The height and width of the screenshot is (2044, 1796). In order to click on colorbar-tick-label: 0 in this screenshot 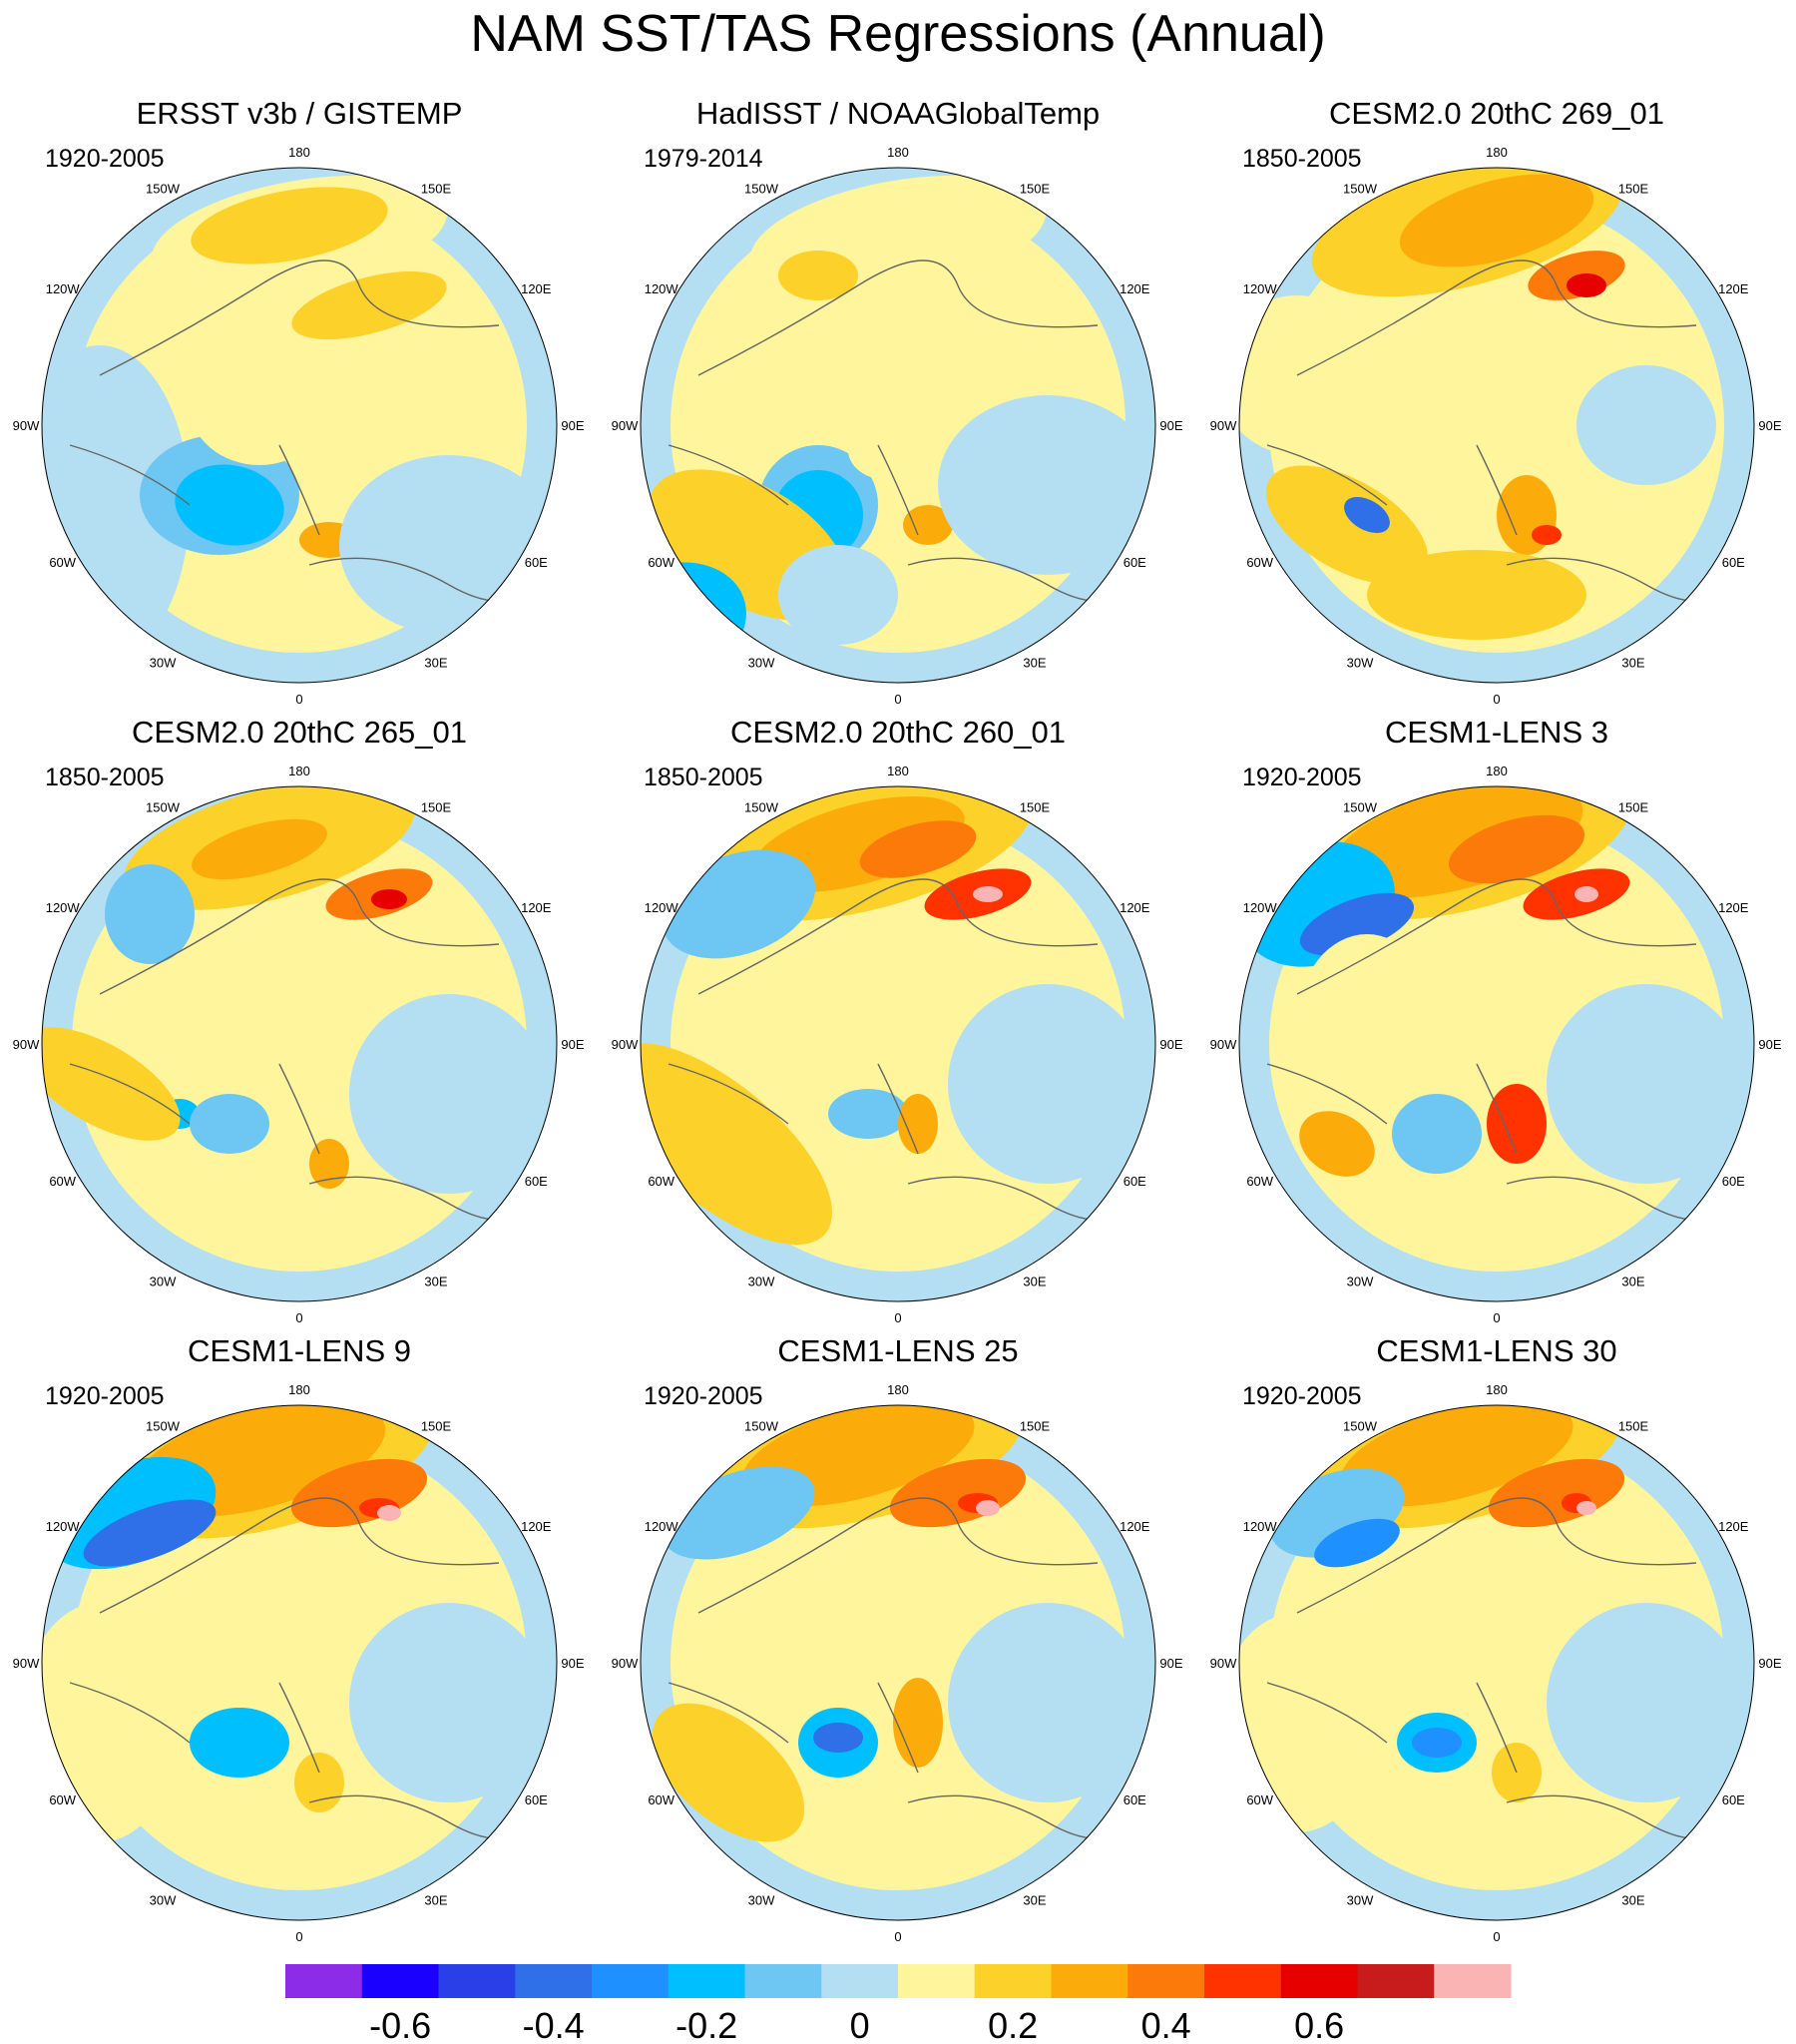, I will do `click(860, 2024)`.